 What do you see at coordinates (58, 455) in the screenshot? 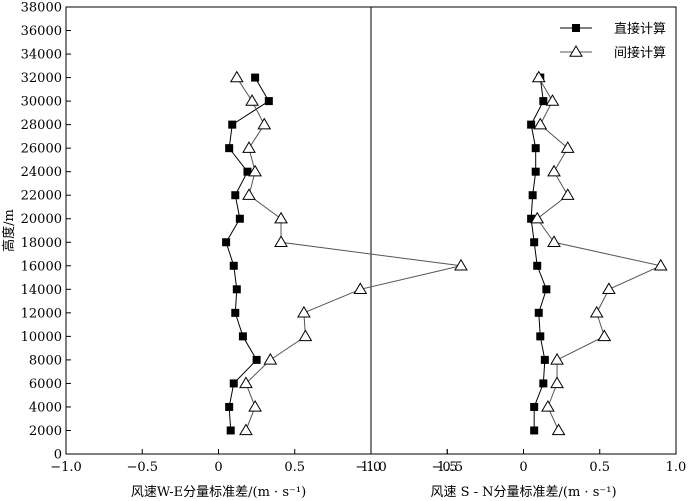
I see `y-tick-label: 0` at bounding box center [58, 455].